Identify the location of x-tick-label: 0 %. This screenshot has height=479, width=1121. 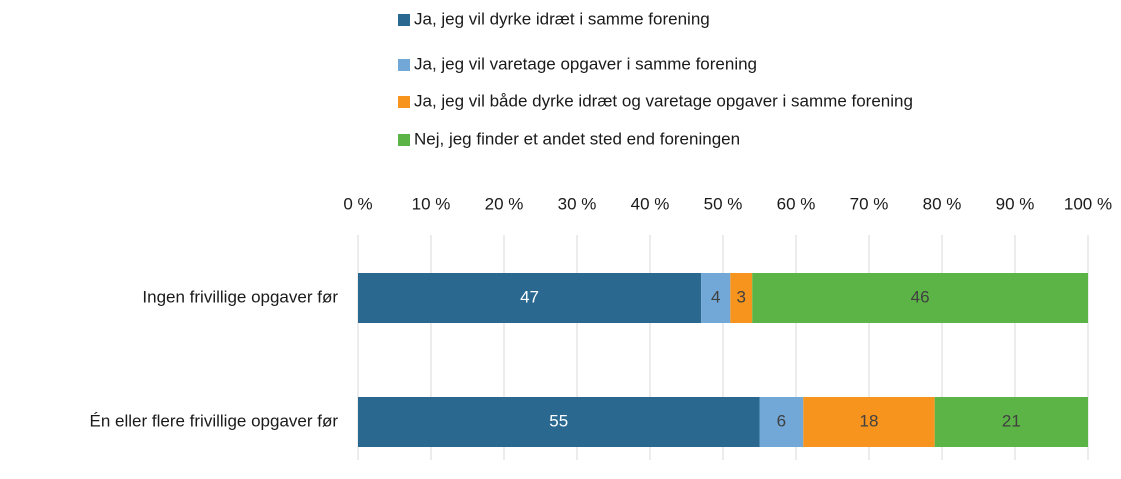
(357, 203).